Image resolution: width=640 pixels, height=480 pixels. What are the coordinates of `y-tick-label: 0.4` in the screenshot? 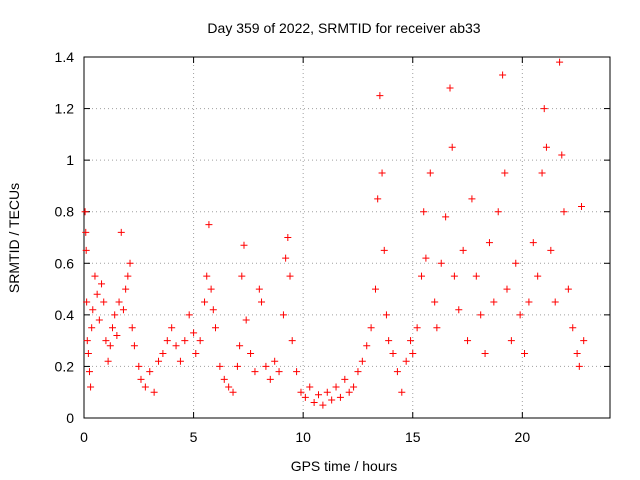 It's located at (65, 315).